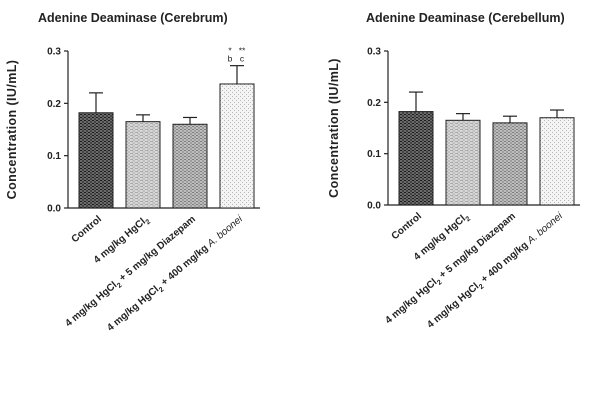 This screenshot has width=608, height=419. I want to click on significance-letter: b, so click(230, 59).